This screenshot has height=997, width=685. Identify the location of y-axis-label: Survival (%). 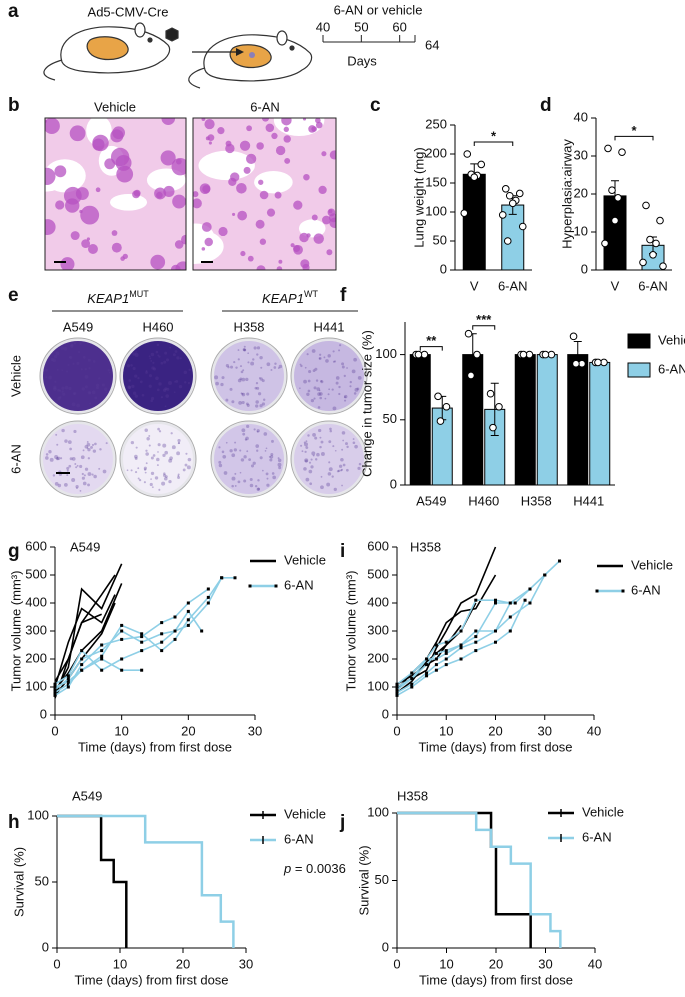
(18, 882).